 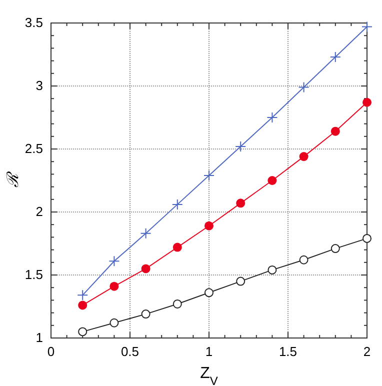 What do you see at coordinates (51, 351) in the screenshot?
I see `x-tick-label: 0` at bounding box center [51, 351].